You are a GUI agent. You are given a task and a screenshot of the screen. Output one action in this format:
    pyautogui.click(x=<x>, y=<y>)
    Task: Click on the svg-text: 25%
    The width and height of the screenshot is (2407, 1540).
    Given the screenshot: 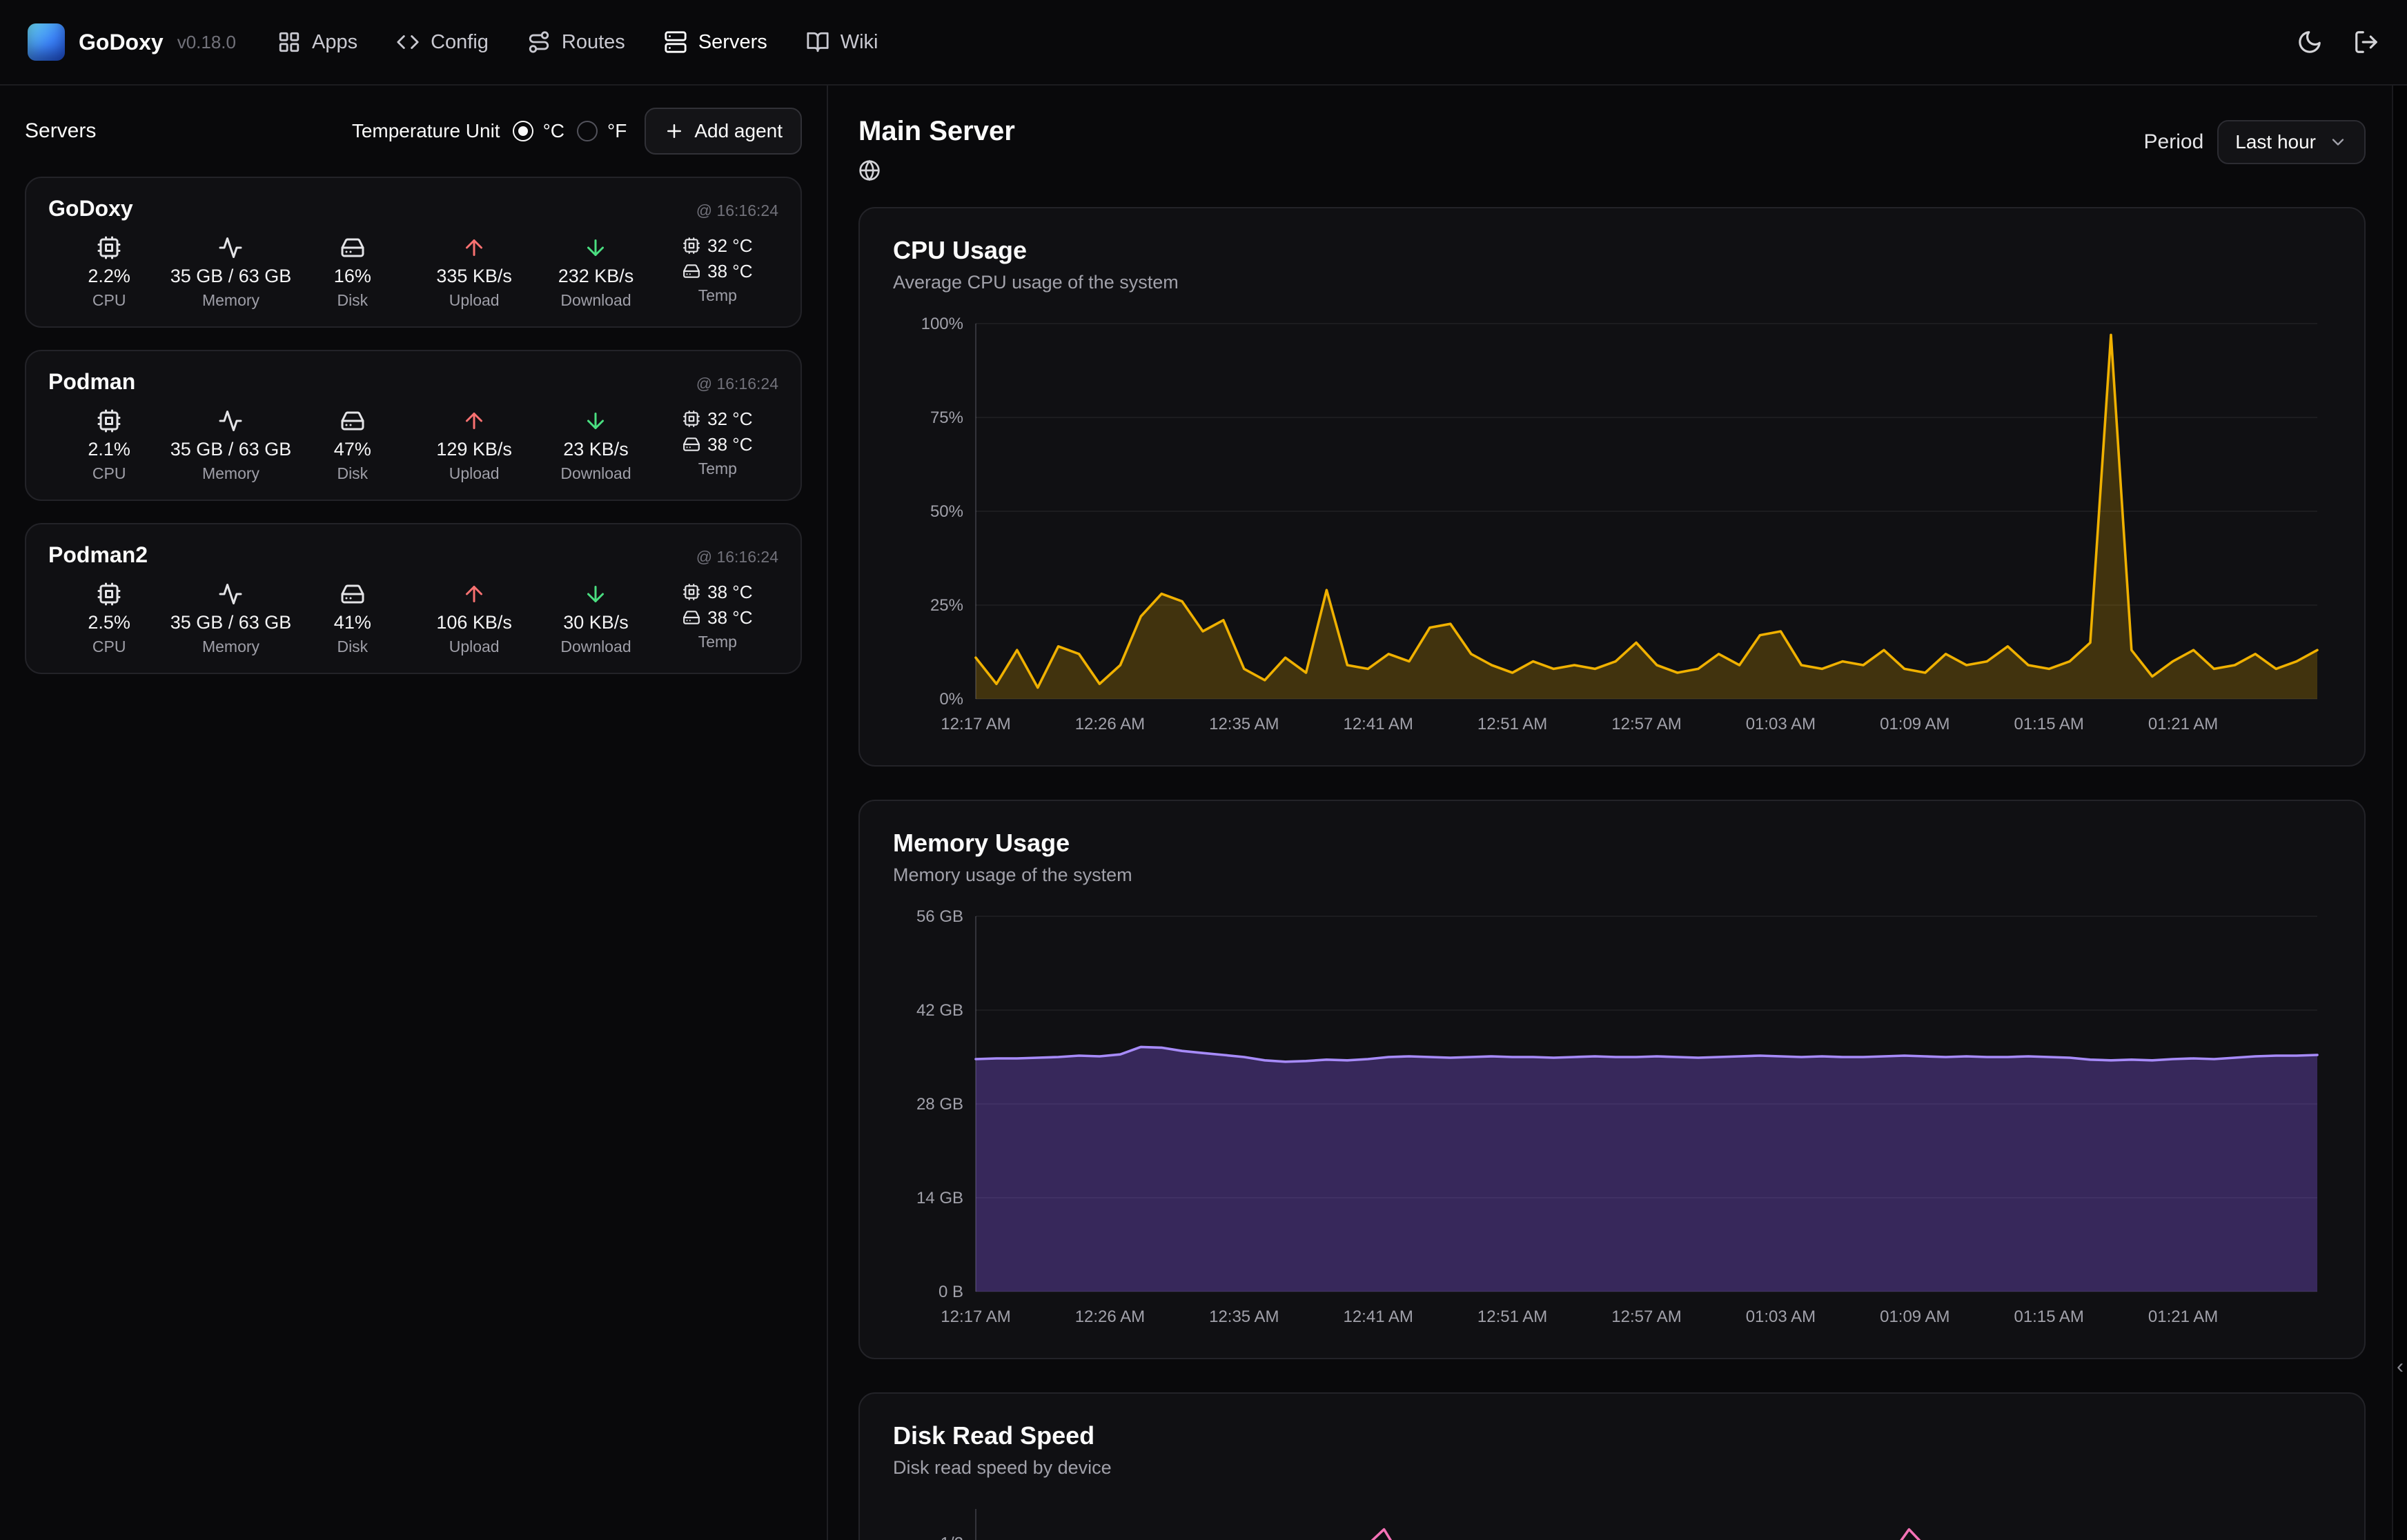 What is the action you would take?
    pyautogui.click(x=946, y=605)
    